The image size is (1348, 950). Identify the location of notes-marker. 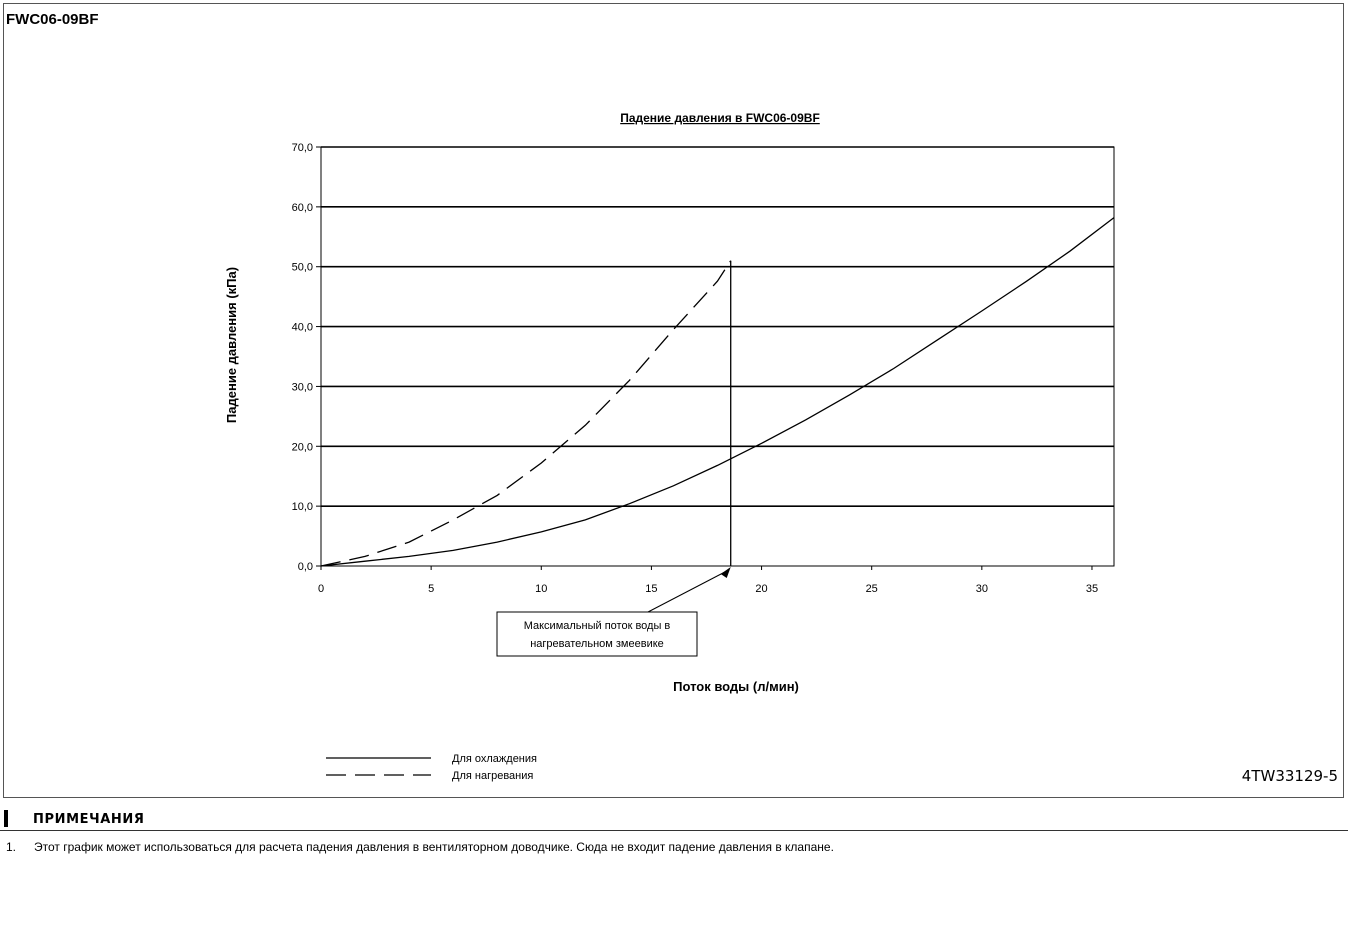
(6, 818).